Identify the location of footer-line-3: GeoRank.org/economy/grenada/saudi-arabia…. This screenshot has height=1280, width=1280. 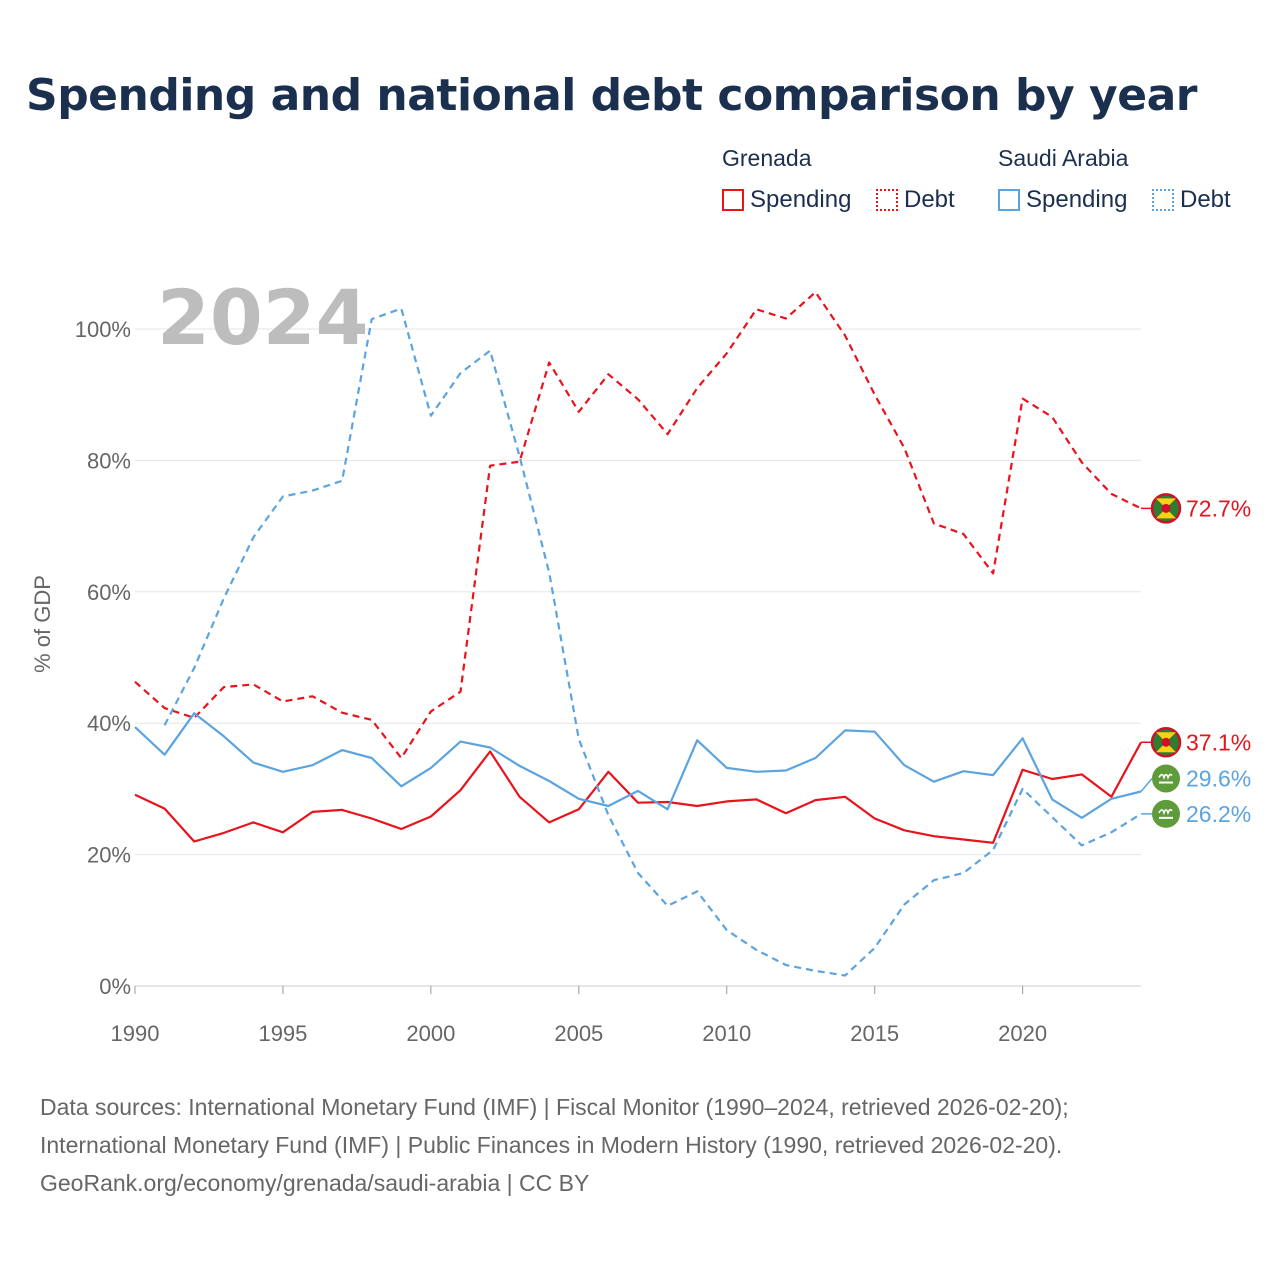
(315, 1183).